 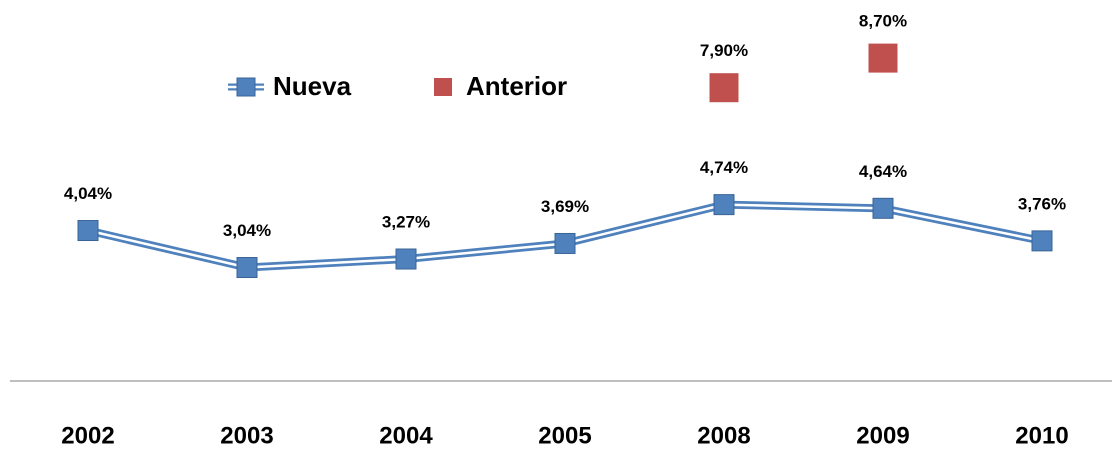 What do you see at coordinates (564, 435) in the screenshot?
I see `x-tick-label: 2005` at bounding box center [564, 435].